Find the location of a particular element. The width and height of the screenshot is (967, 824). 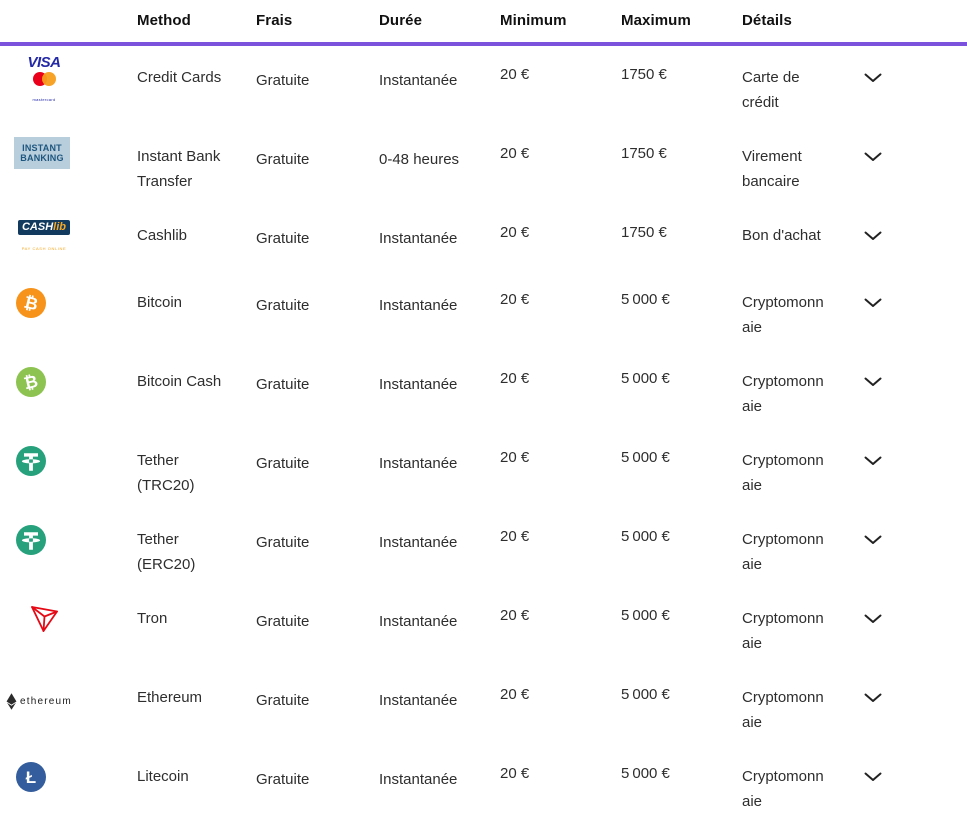

mastercard-logo is located at coordinates (44, 79).